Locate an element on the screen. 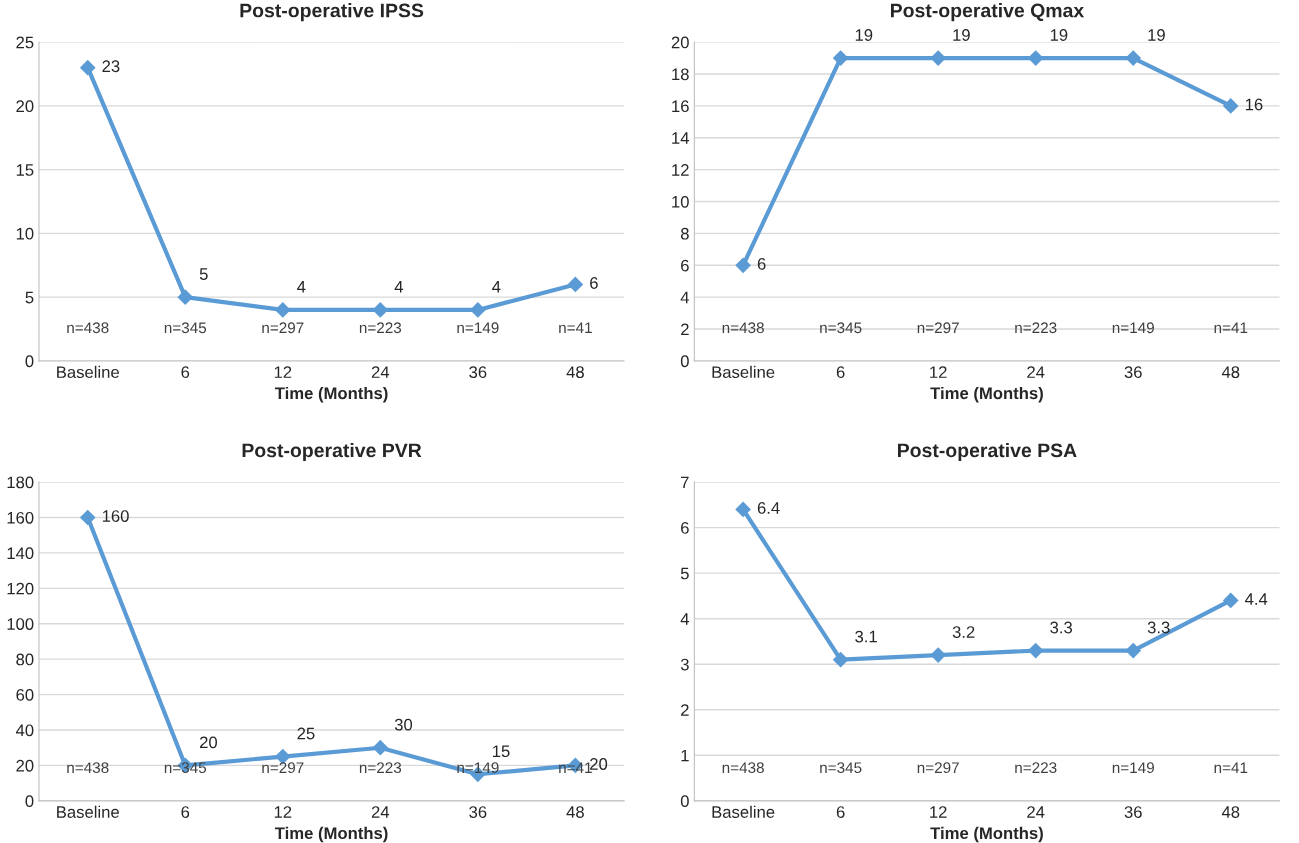 Image resolution: width=1299 pixels, height=843 pixels. data-label: 16 is located at coordinates (1254, 104).